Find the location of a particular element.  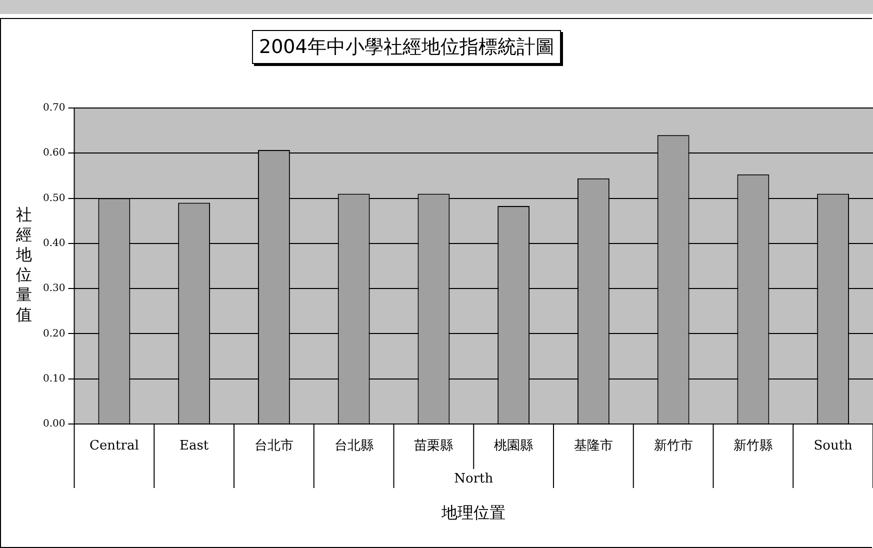

y-tick-label: 0.60 is located at coordinates (54, 153).